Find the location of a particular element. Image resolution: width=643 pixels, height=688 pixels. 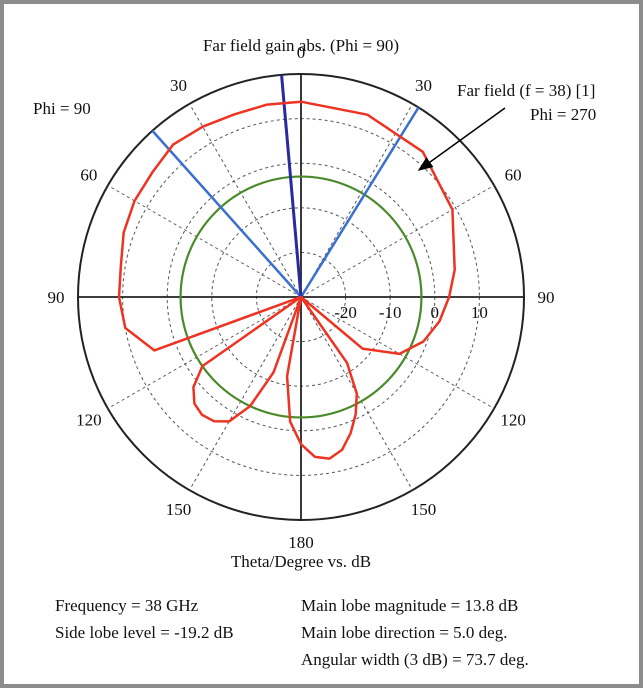

info-side-lobe: Side lobe level = -19.2 dB is located at coordinates (144, 632).